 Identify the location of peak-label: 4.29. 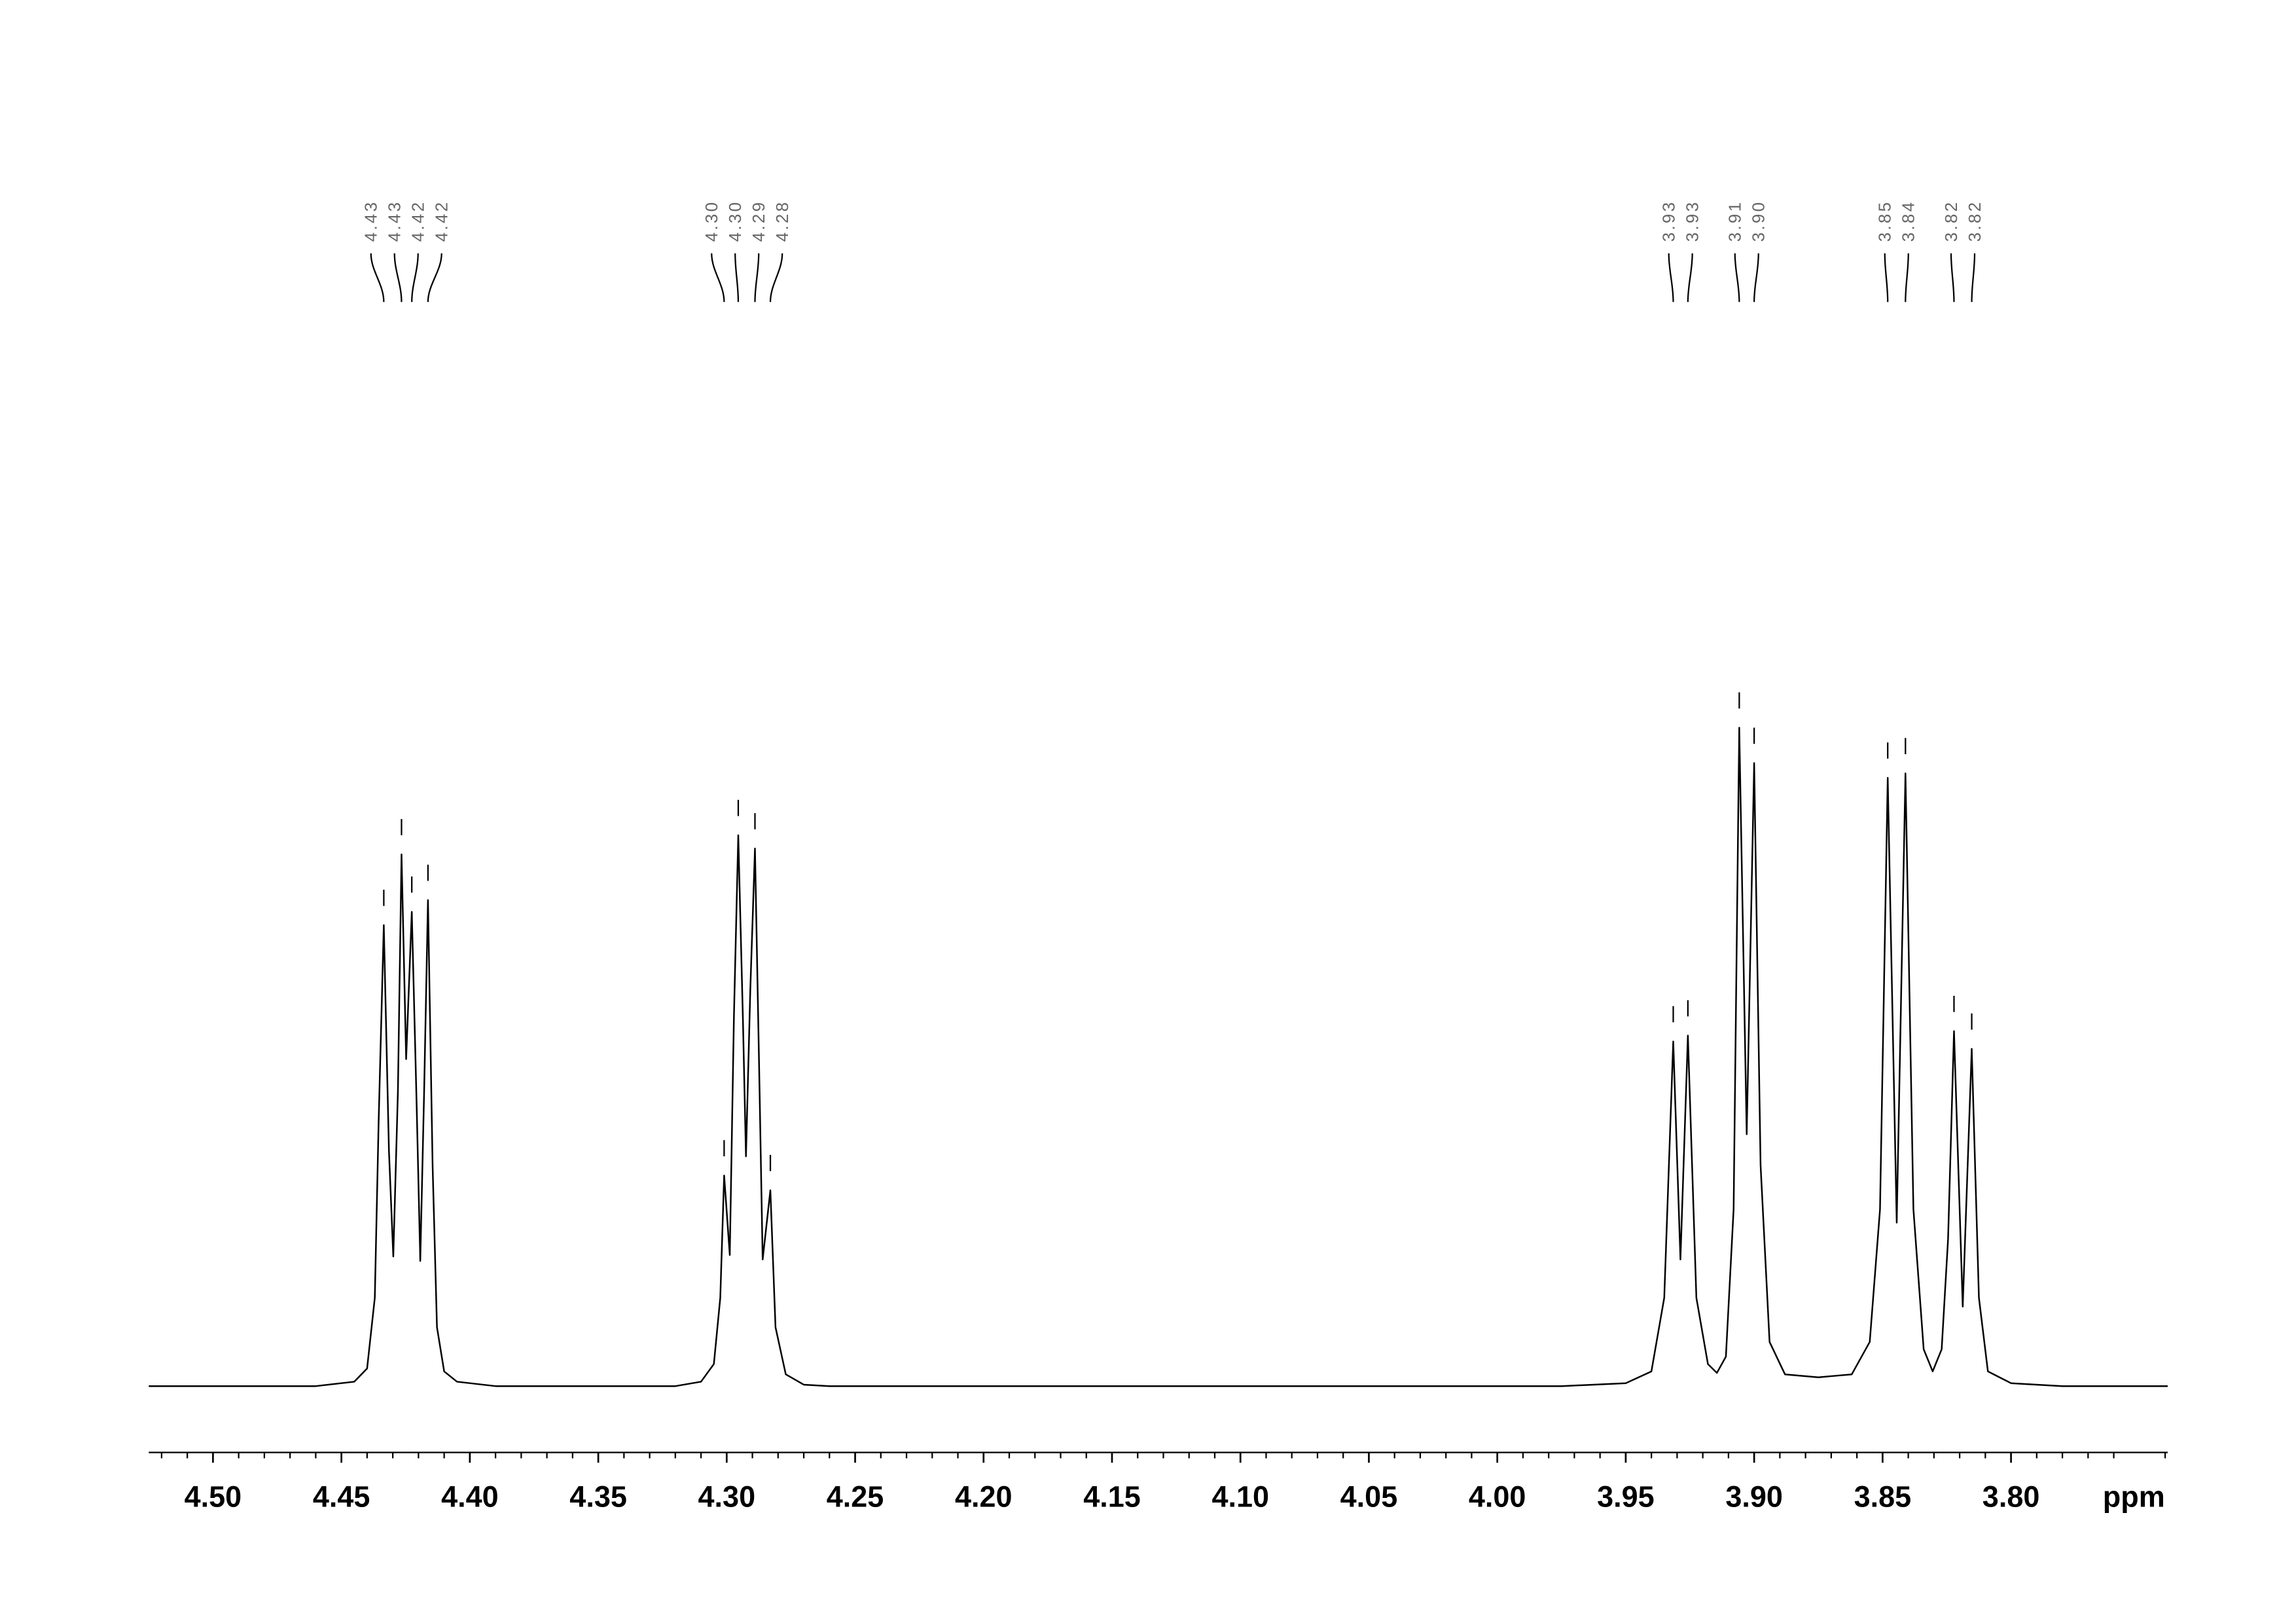
(759, 221).